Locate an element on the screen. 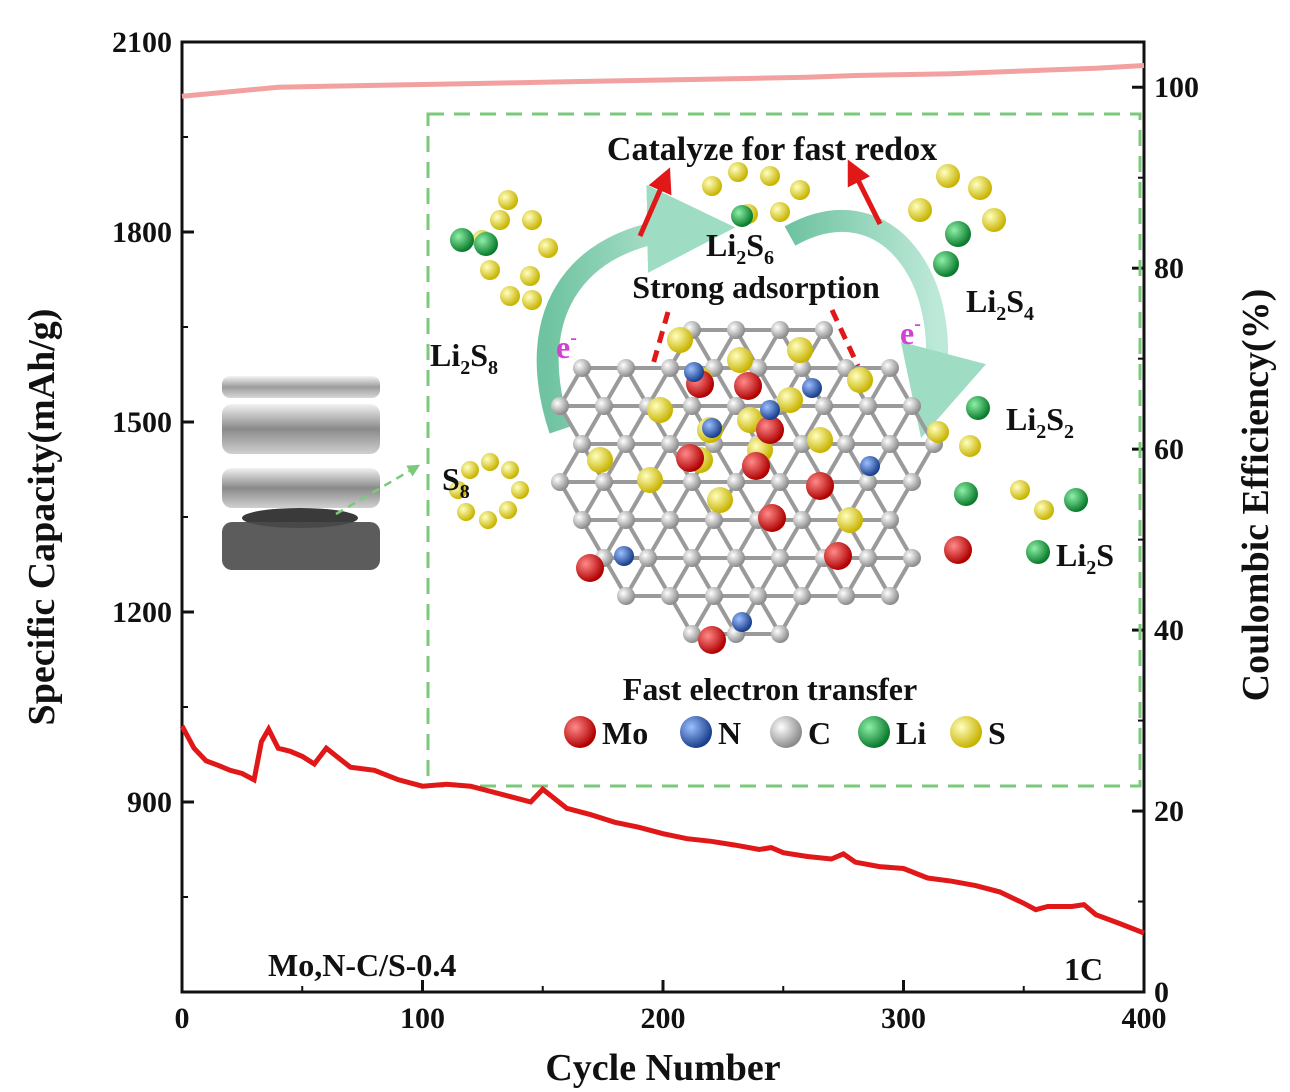 The image size is (1290, 1092). species-s8: S8 is located at coordinates (456, 482).